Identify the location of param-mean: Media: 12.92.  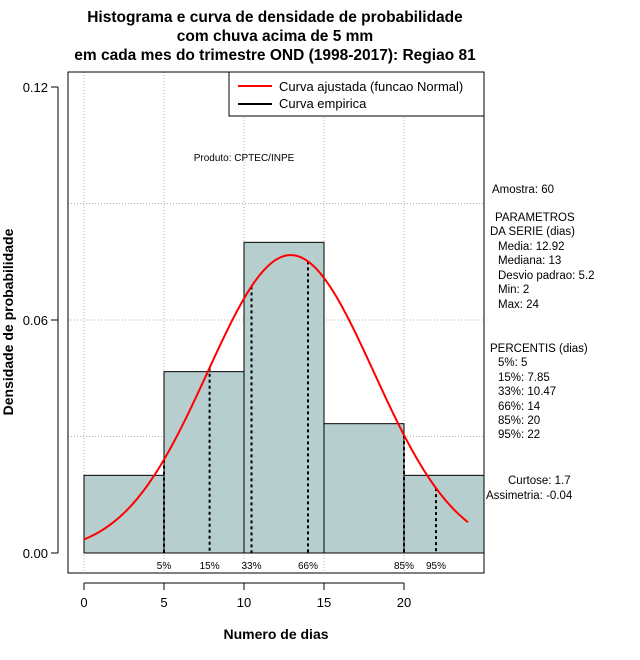
(531, 247).